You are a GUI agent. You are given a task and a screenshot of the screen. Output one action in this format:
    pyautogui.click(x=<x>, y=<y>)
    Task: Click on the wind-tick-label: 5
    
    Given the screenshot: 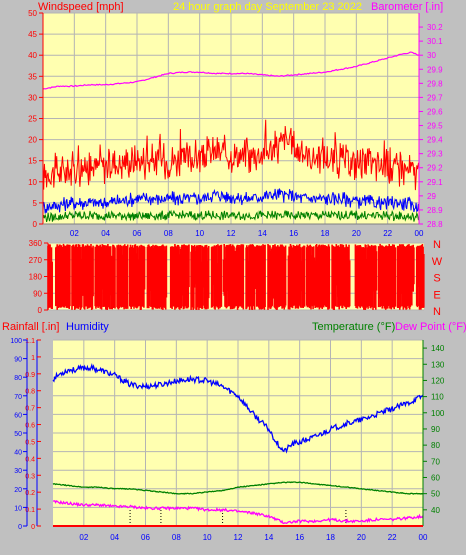 What is the action you would take?
    pyautogui.click(x=35, y=203)
    